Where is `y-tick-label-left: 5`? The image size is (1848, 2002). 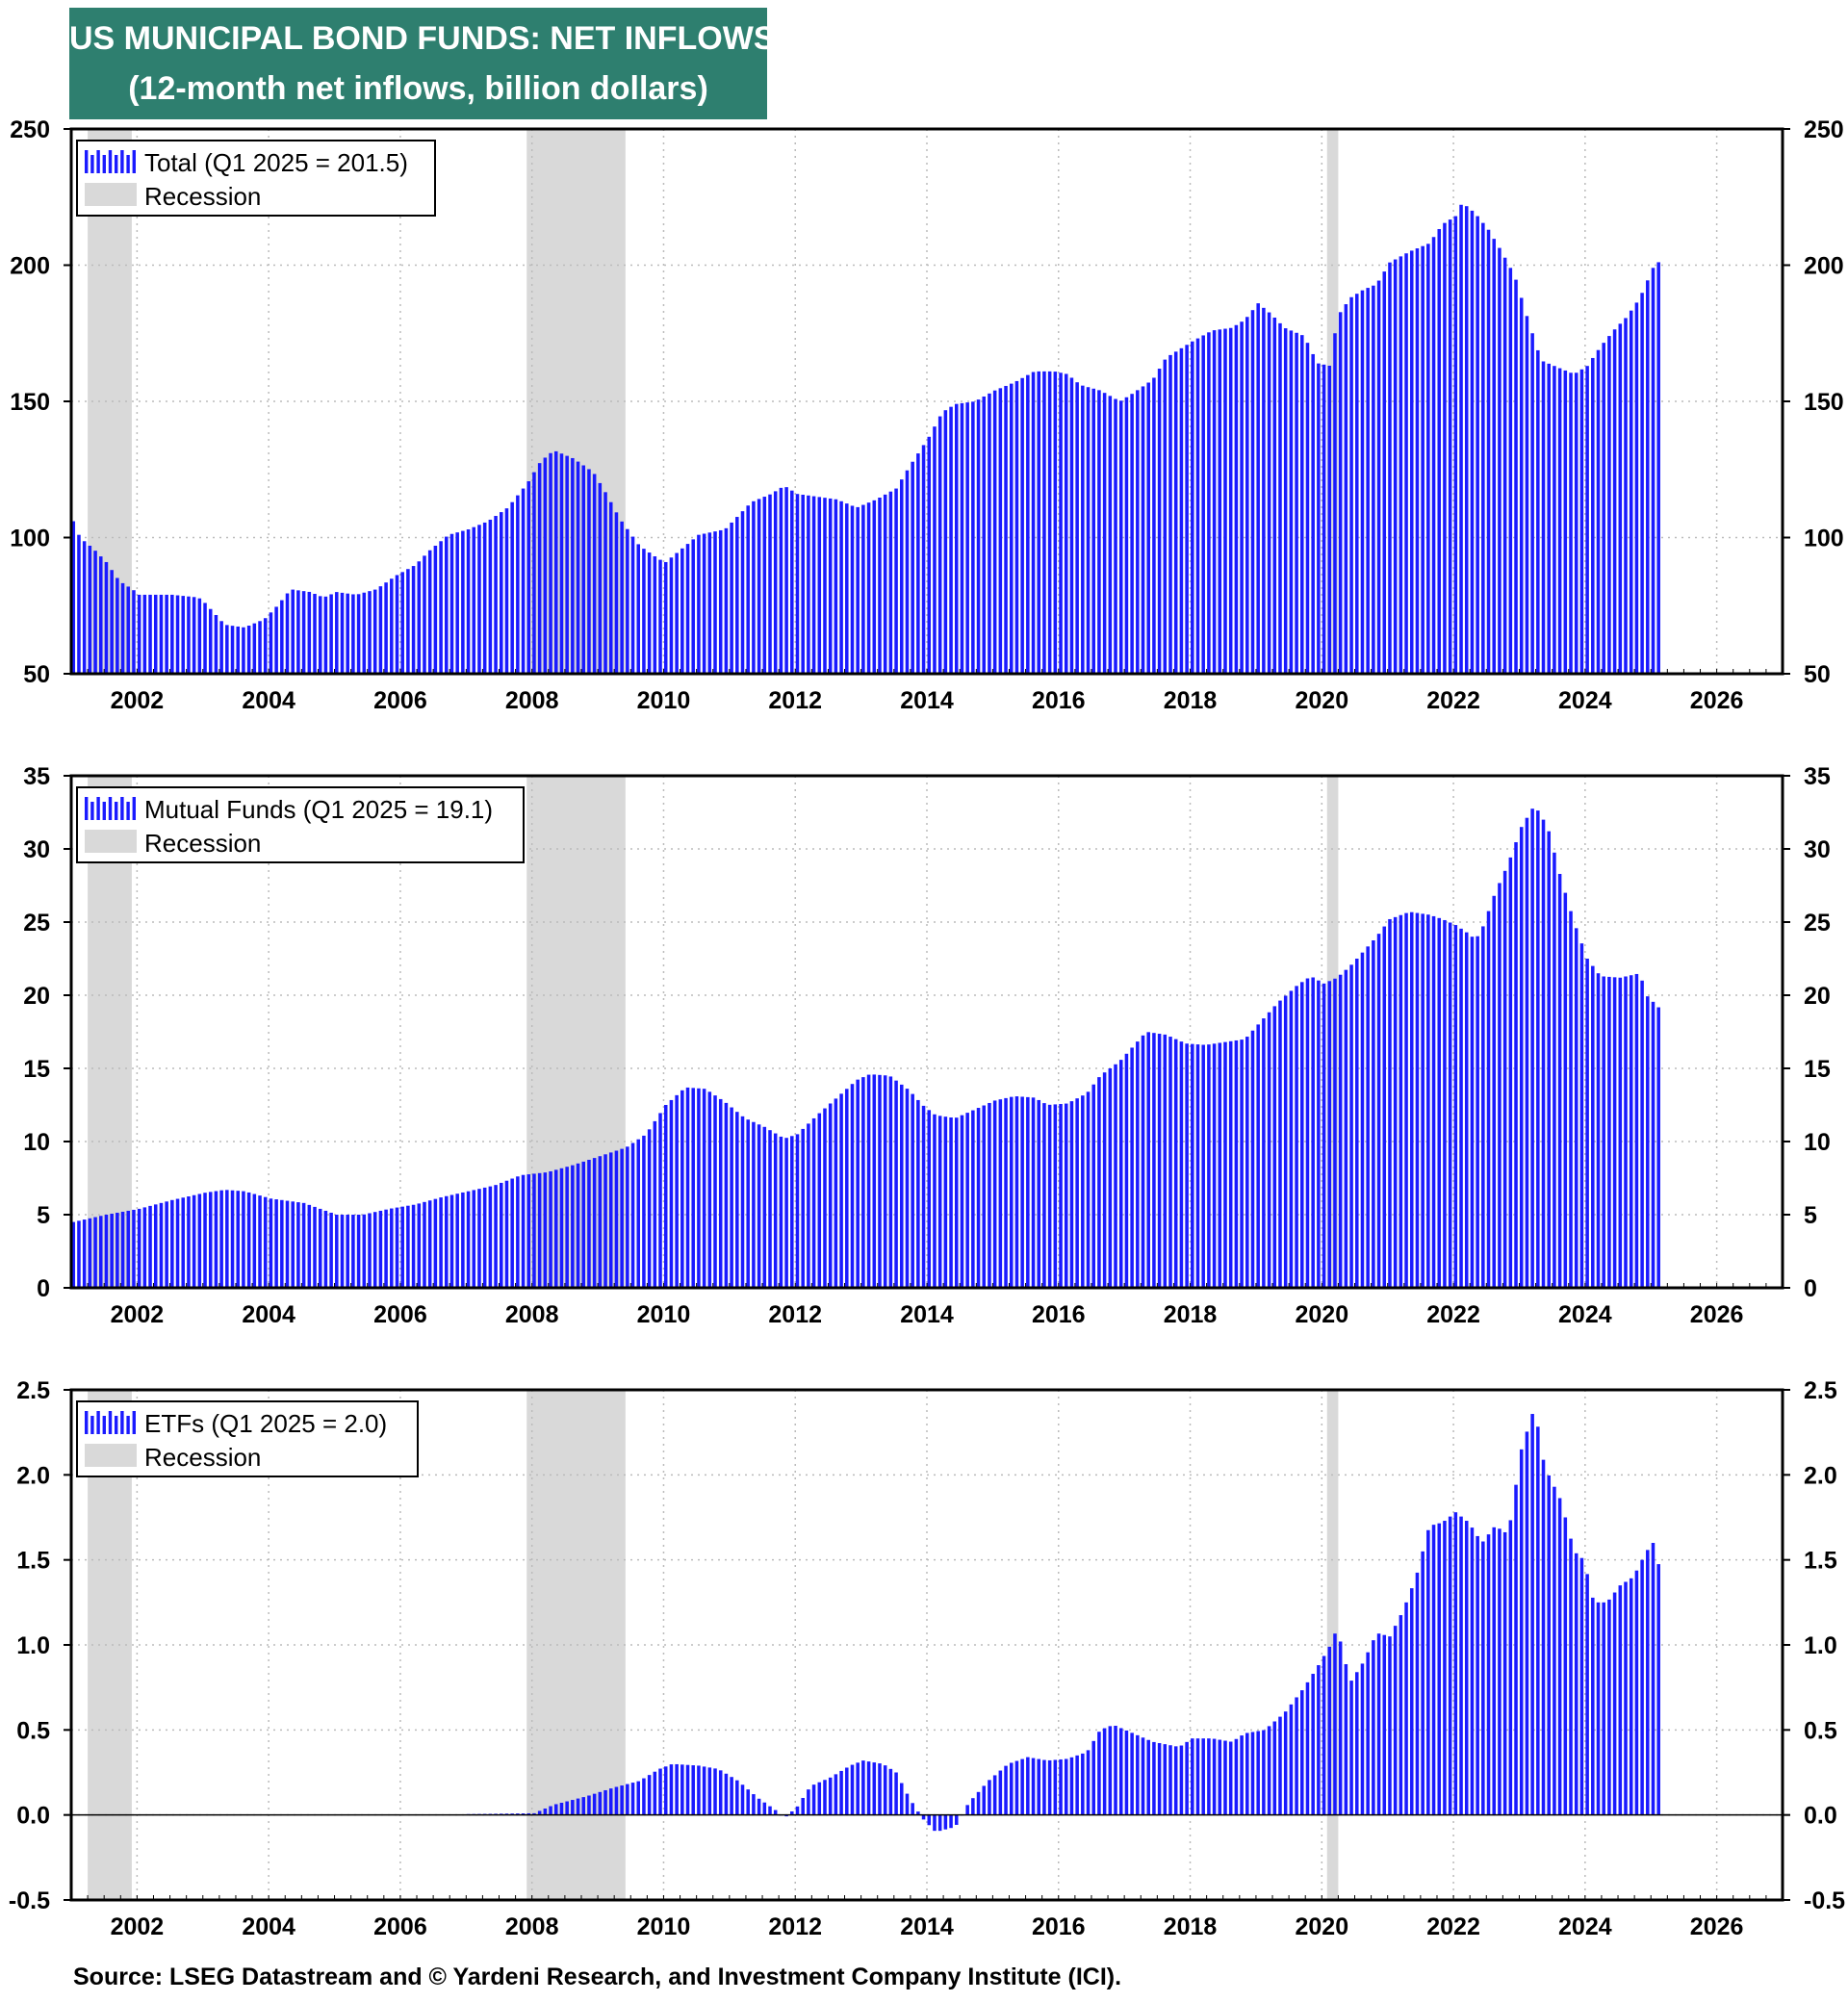 y-tick-label-left: 5 is located at coordinates (43, 1215).